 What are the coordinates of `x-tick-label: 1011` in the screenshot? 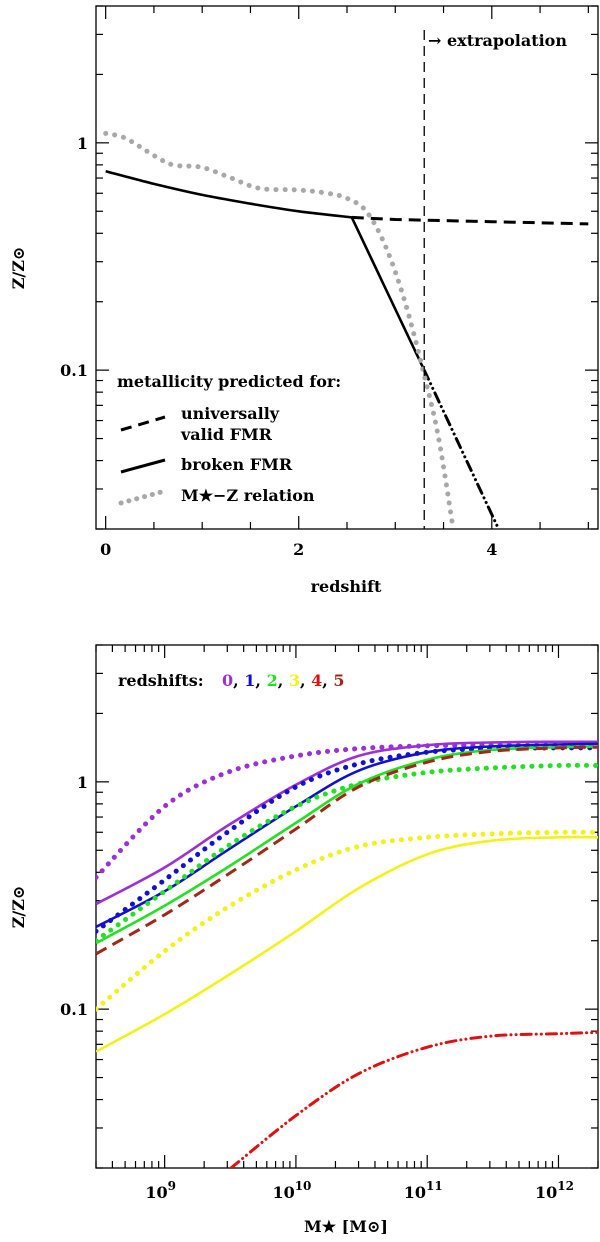 It's located at (423, 1190).